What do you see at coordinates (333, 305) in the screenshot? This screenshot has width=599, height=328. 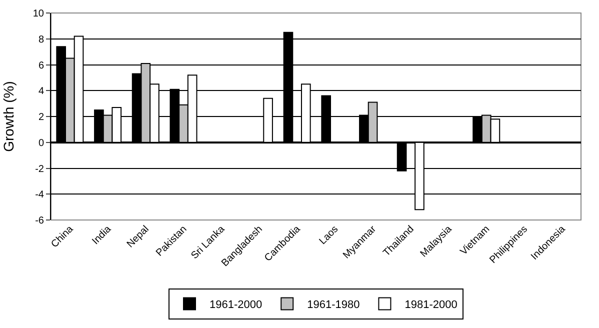 I see `legend-label: 1961-1980` at bounding box center [333, 305].